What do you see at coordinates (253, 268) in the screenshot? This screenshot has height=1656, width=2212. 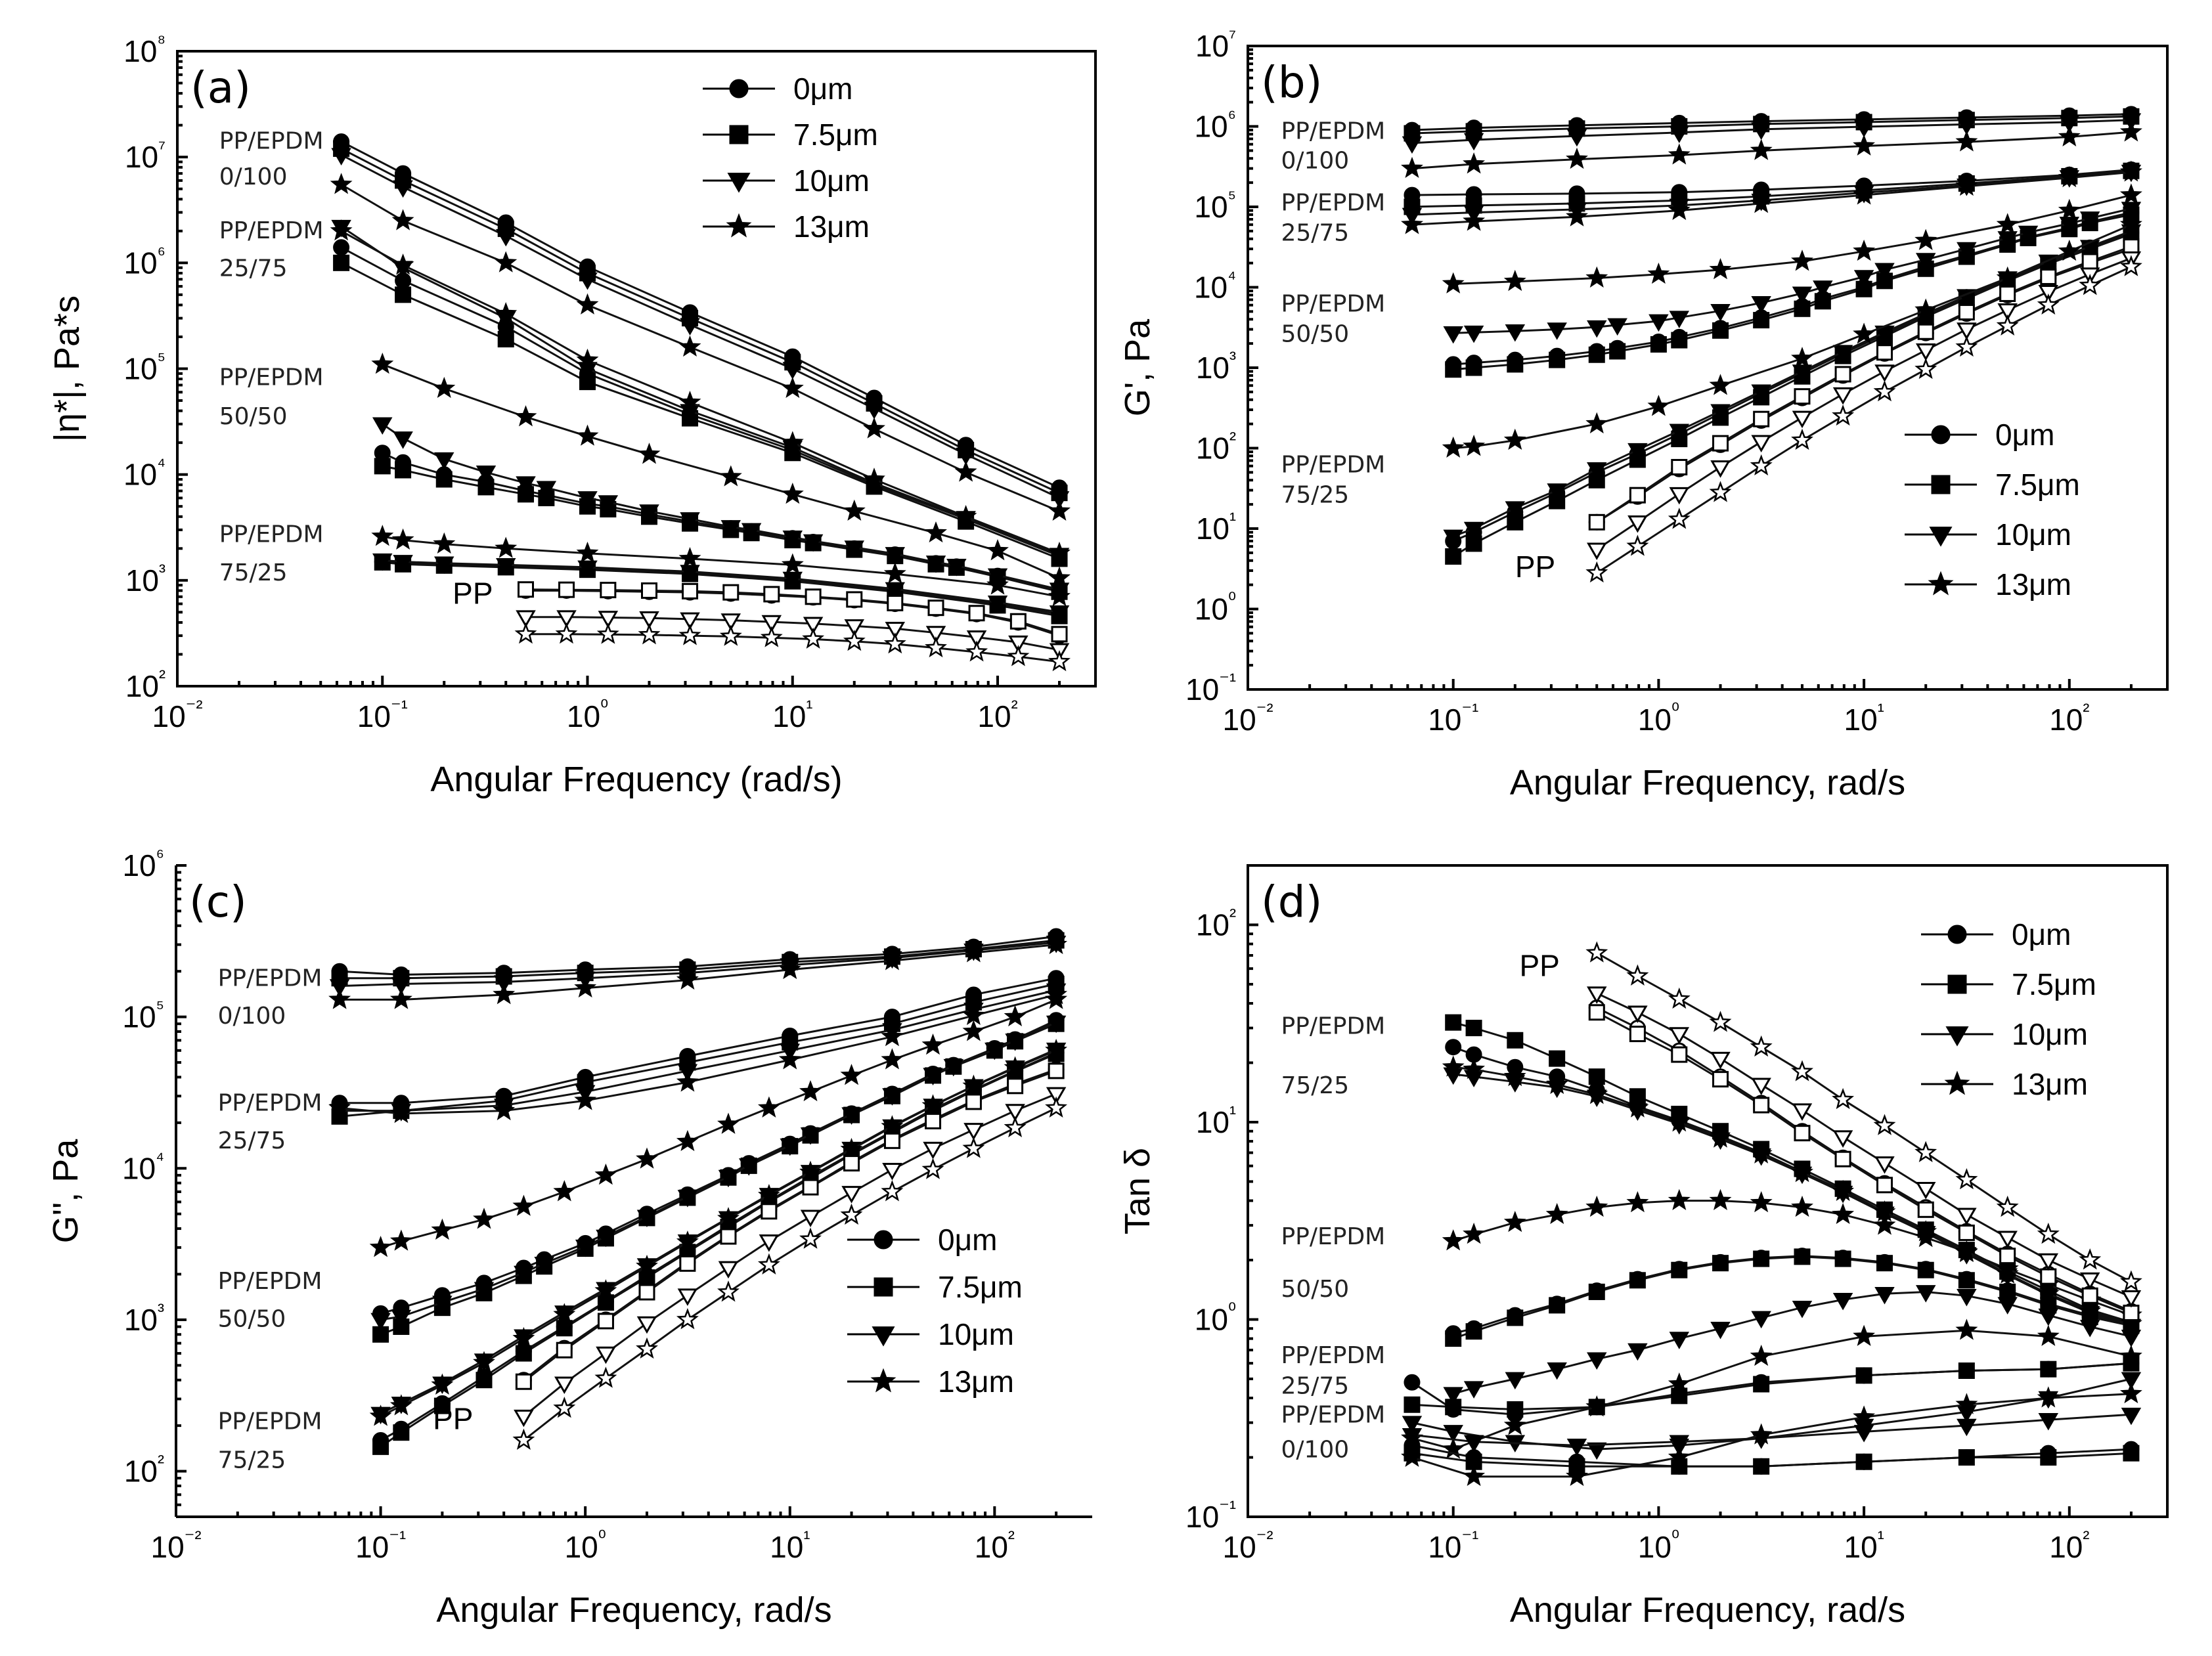 I see `composition-label: 25/75` at bounding box center [253, 268].